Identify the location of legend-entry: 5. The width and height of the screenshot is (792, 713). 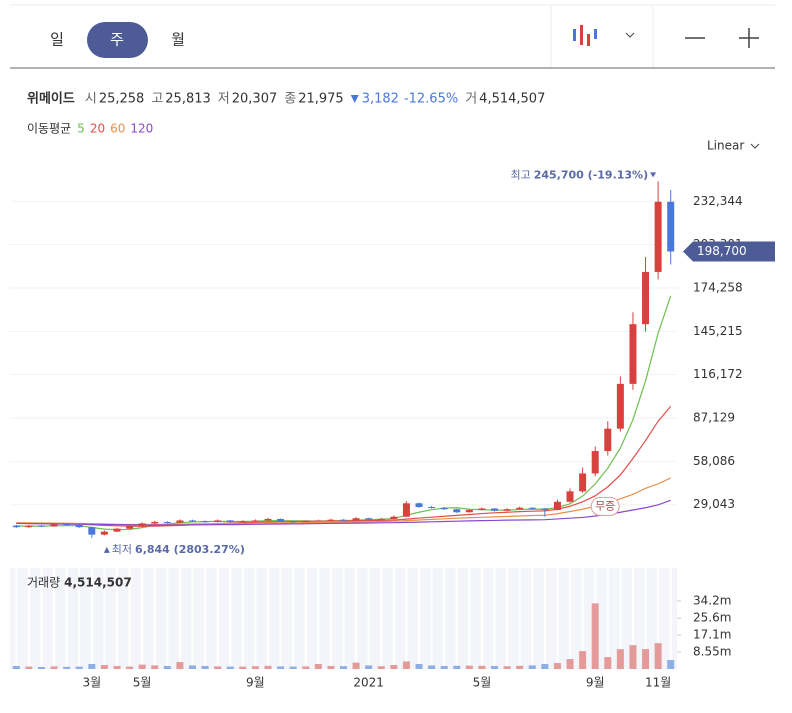
(81, 129).